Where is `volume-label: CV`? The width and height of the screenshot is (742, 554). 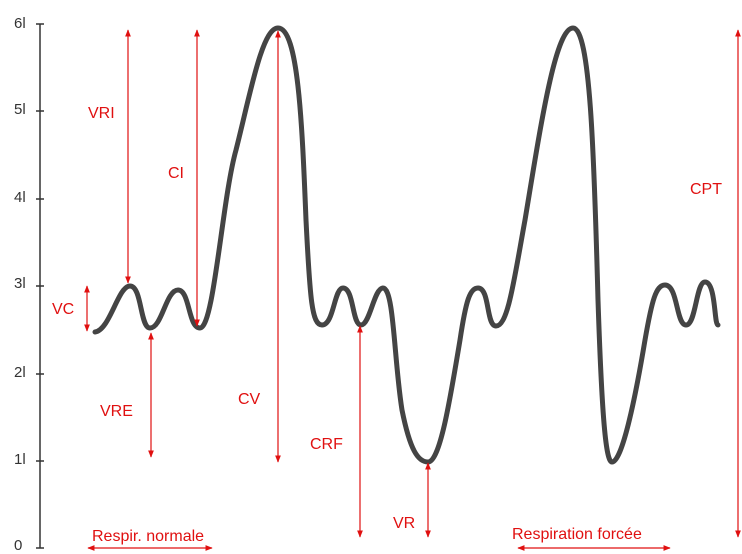 volume-label: CV is located at coordinates (249, 399).